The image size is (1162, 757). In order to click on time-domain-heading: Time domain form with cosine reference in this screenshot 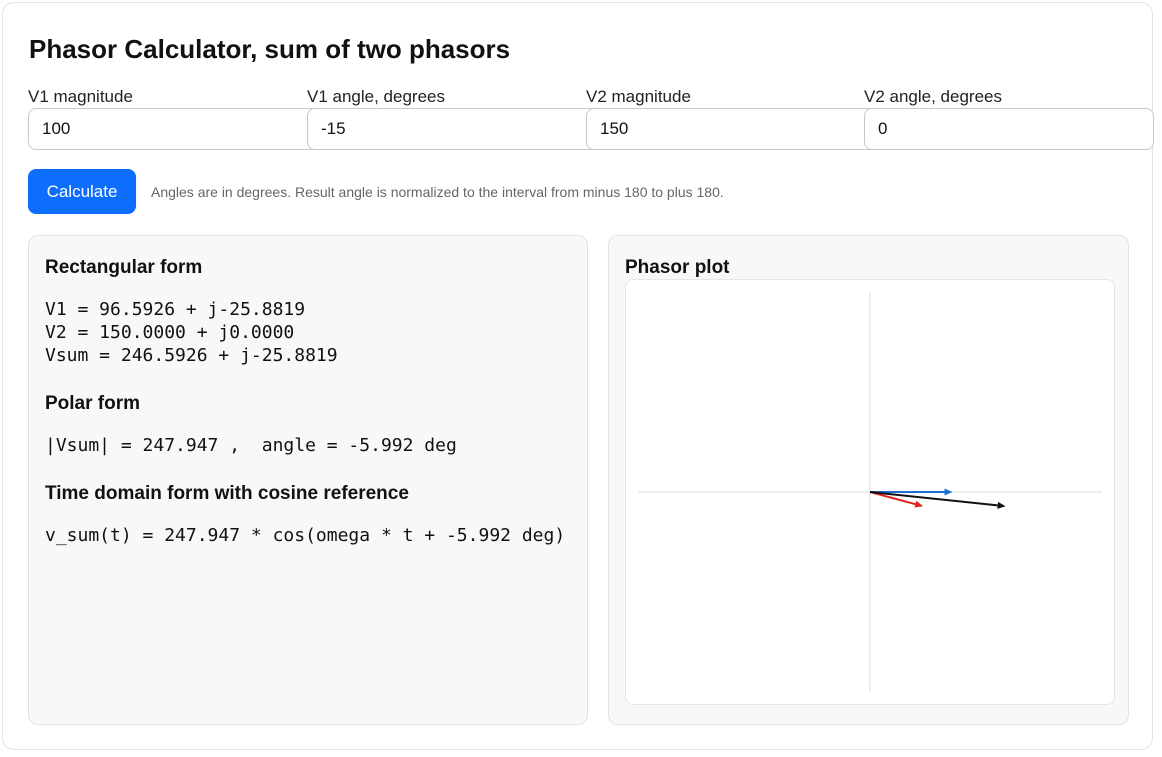, I will do `click(227, 493)`.